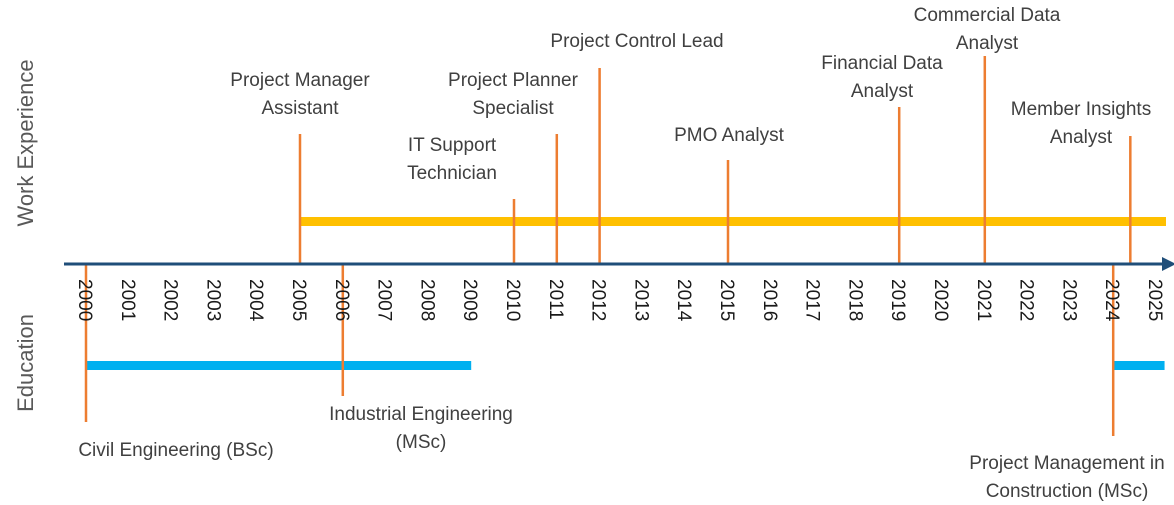  What do you see at coordinates (513, 94) in the screenshot?
I see `work-event-label-3: Project Planner Specialist` at bounding box center [513, 94].